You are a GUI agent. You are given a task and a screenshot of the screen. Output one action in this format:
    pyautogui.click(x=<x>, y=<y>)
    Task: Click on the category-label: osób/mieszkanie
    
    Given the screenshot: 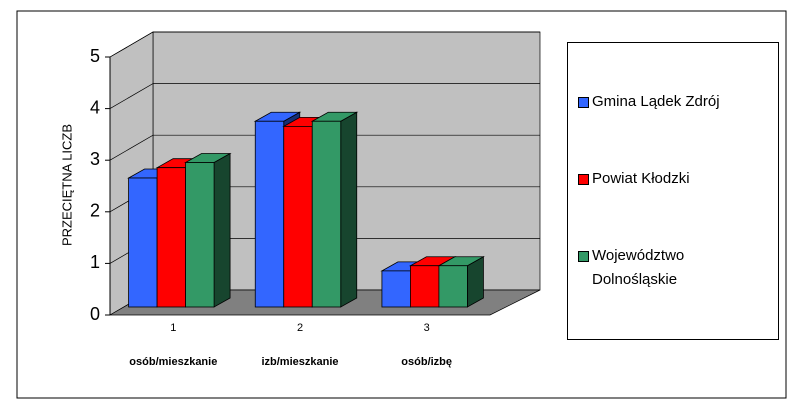 What is the action you would take?
    pyautogui.click(x=173, y=362)
    